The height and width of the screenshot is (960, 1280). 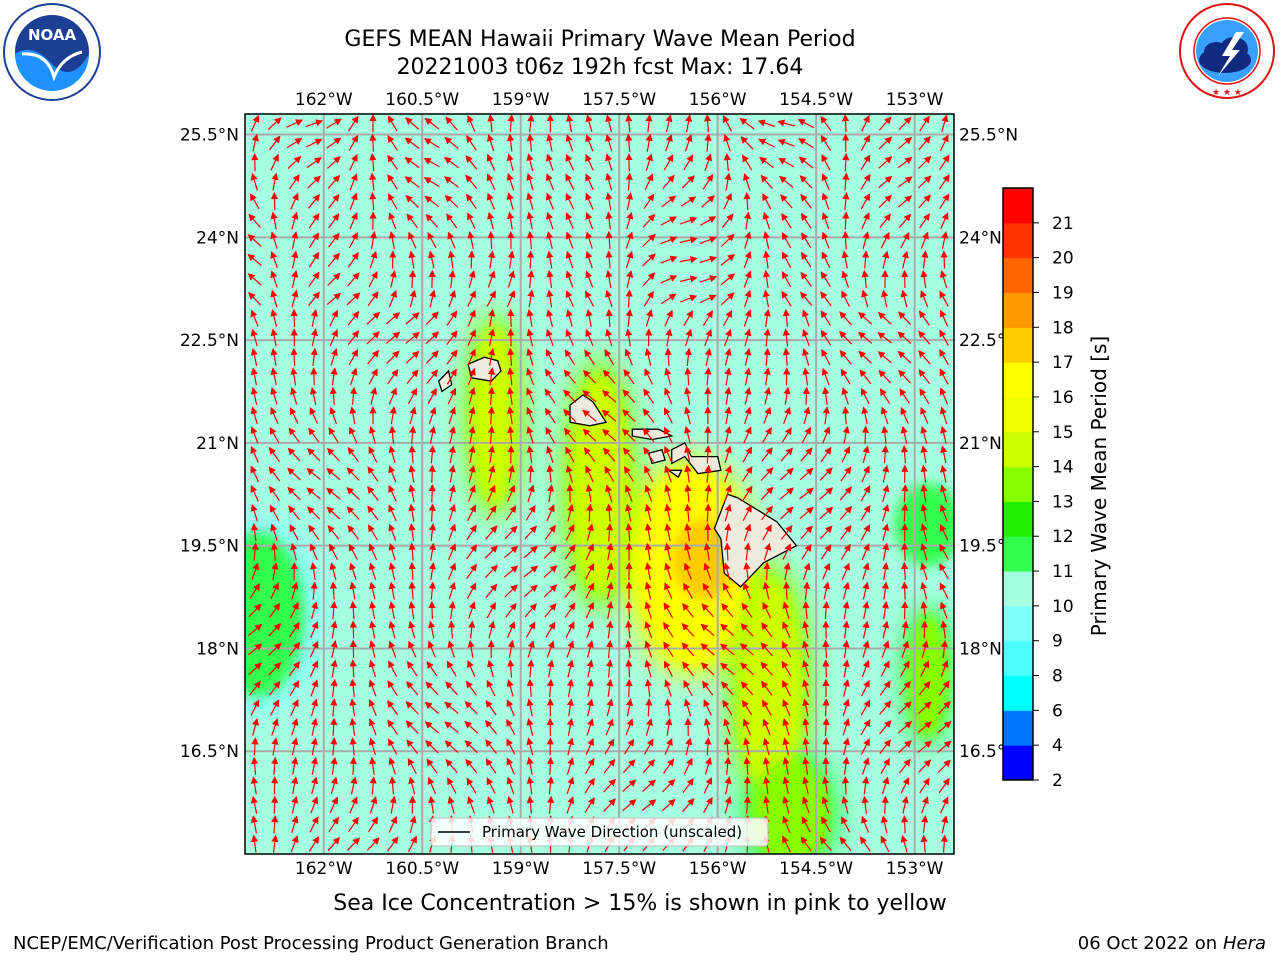 I want to click on x-tick-label-top: 157.5°W, so click(x=619, y=100).